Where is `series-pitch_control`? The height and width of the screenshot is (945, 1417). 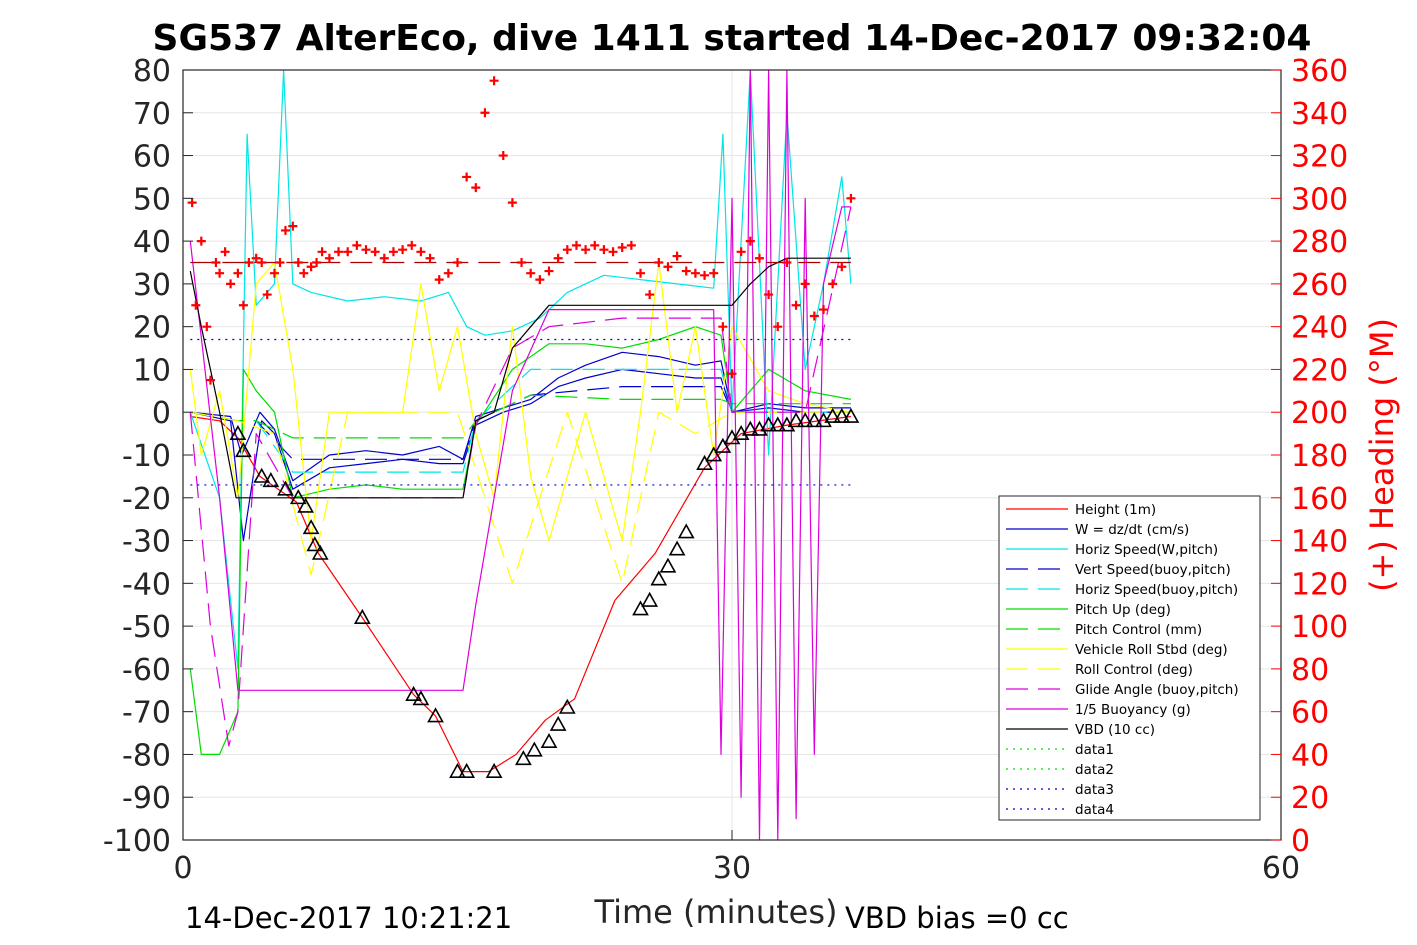 series-pitch_control is located at coordinates (520, 416).